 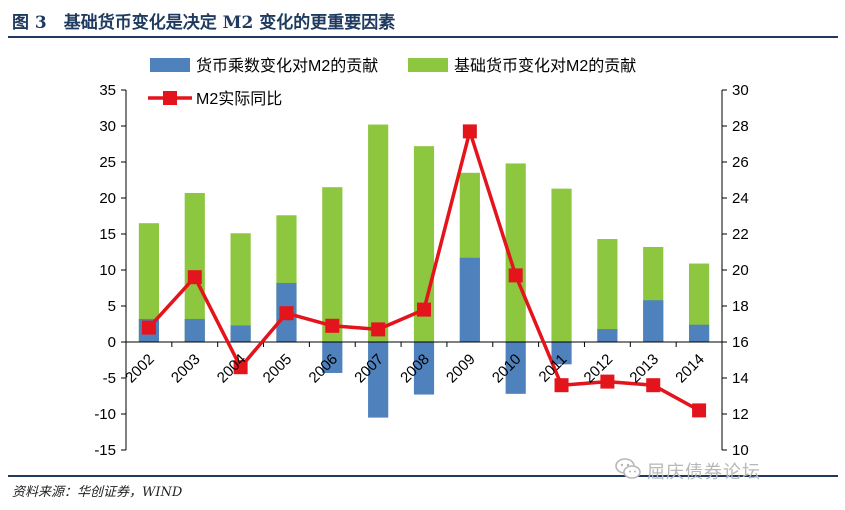 I want to click on y-left-tick-label: -10, so click(x=105, y=414).